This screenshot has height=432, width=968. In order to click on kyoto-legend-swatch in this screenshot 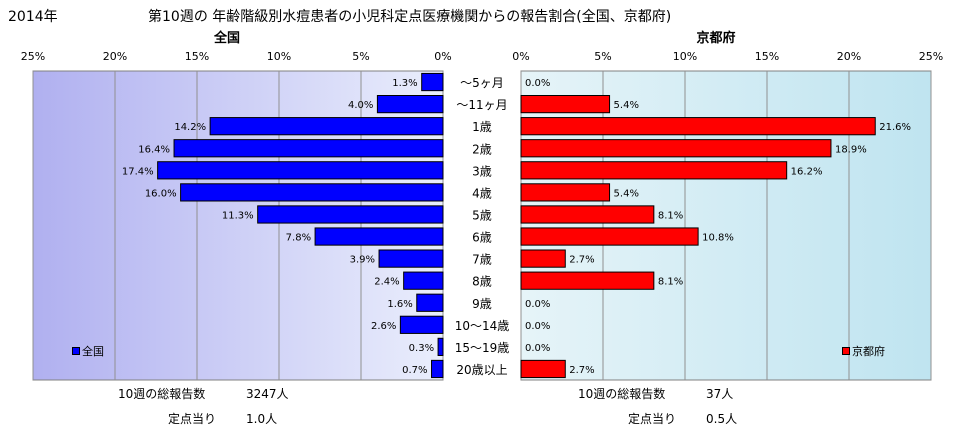, I will do `click(846, 351)`.